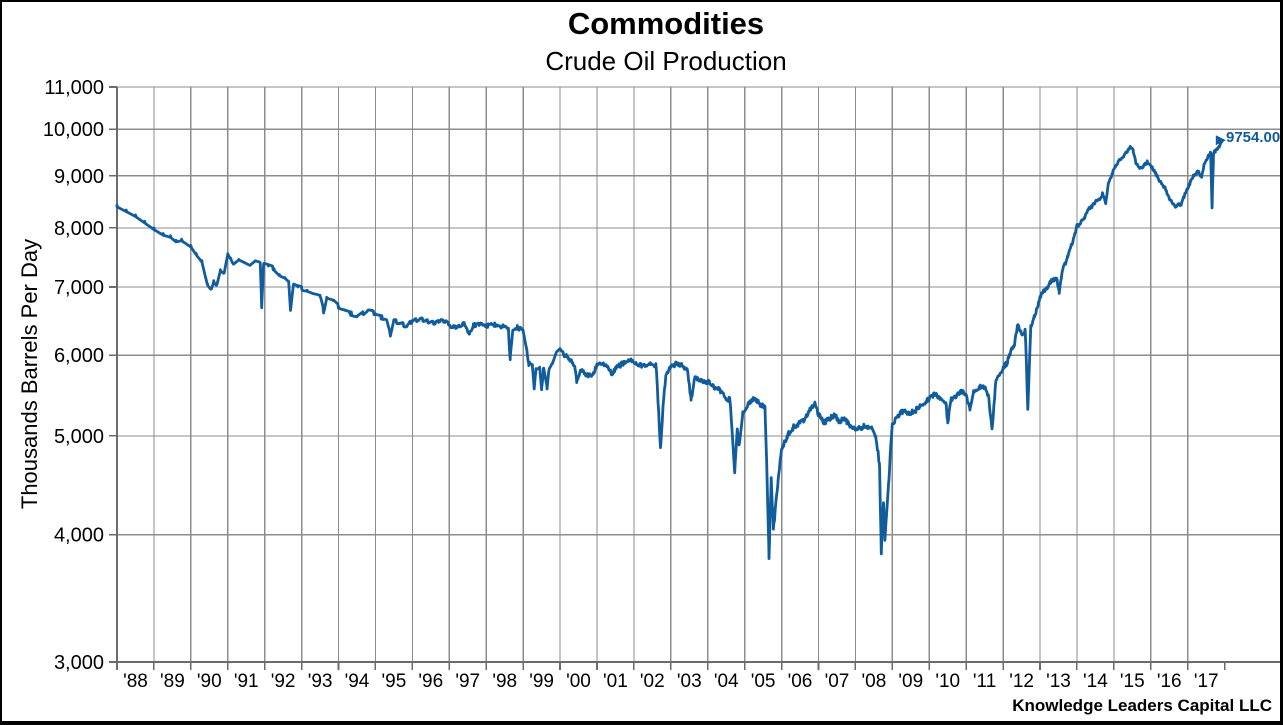  I want to click on x-tick-label: '12, so click(1021, 681).